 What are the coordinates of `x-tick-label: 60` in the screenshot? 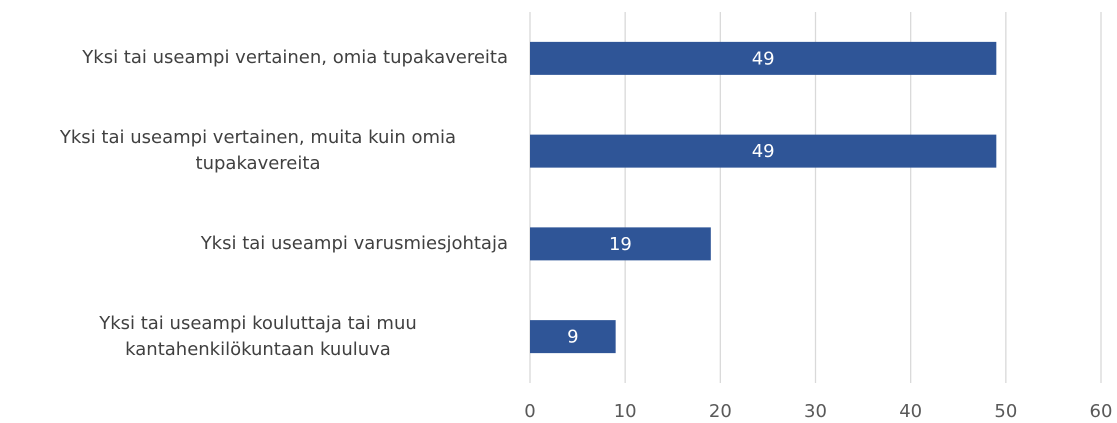 It's located at (1101, 411).